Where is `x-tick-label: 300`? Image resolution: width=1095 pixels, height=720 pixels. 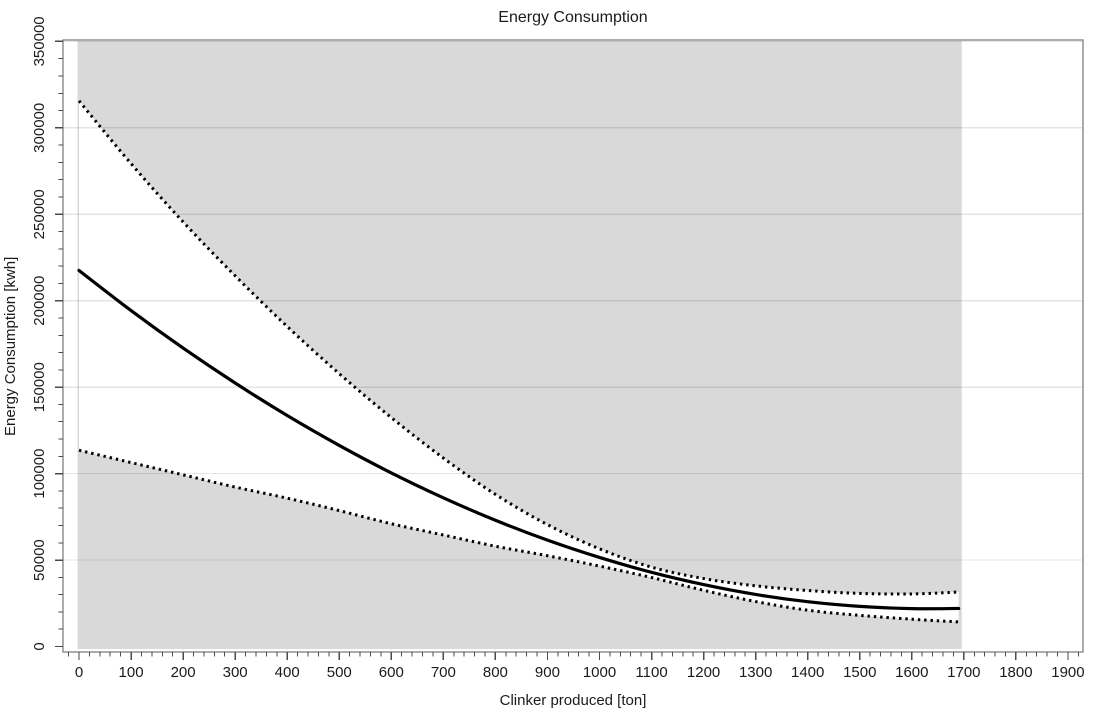 x-tick-label: 300 is located at coordinates (235, 672).